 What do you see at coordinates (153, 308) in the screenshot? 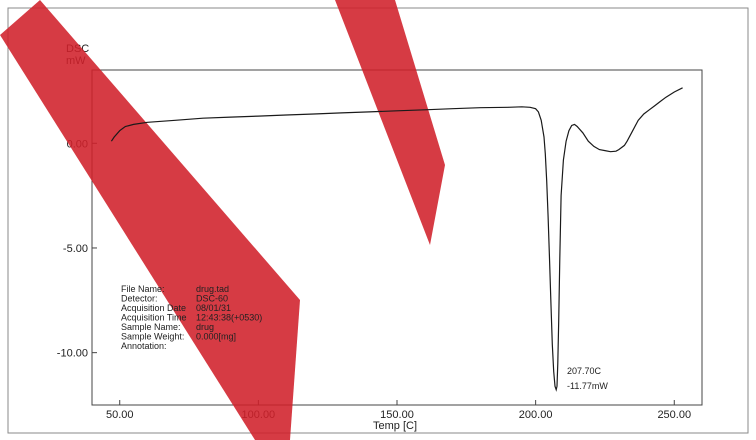
I see `info-label: Acquisition Date` at bounding box center [153, 308].